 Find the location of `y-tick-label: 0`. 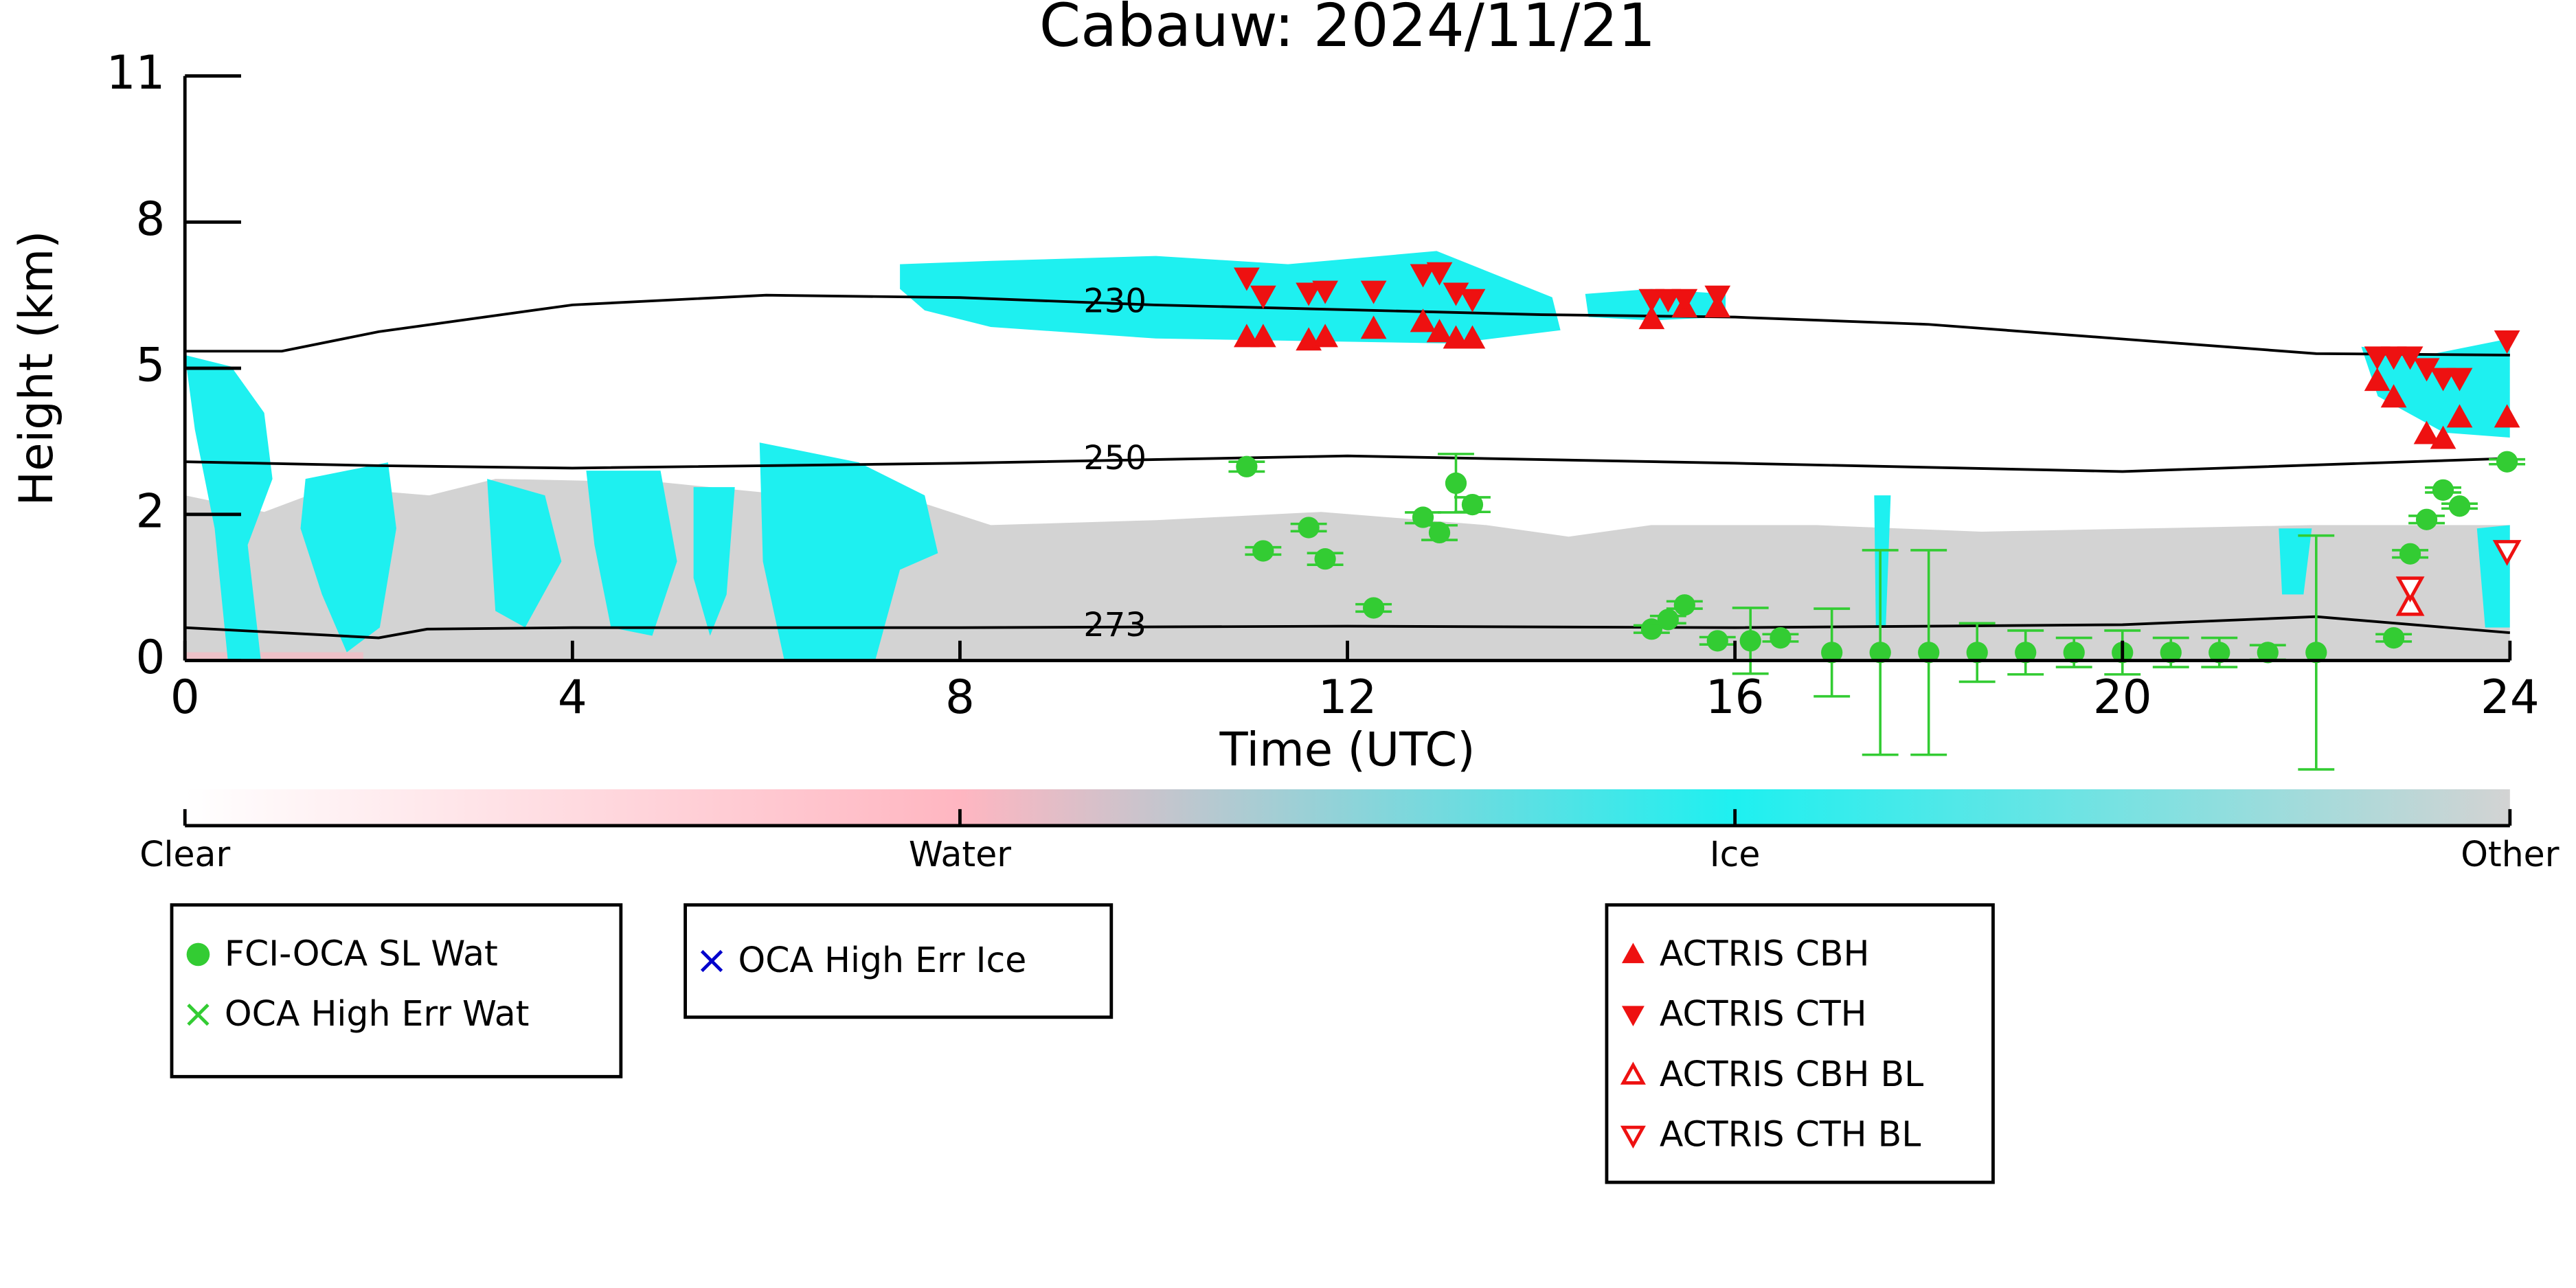

y-tick-label: 0 is located at coordinates (151, 657).